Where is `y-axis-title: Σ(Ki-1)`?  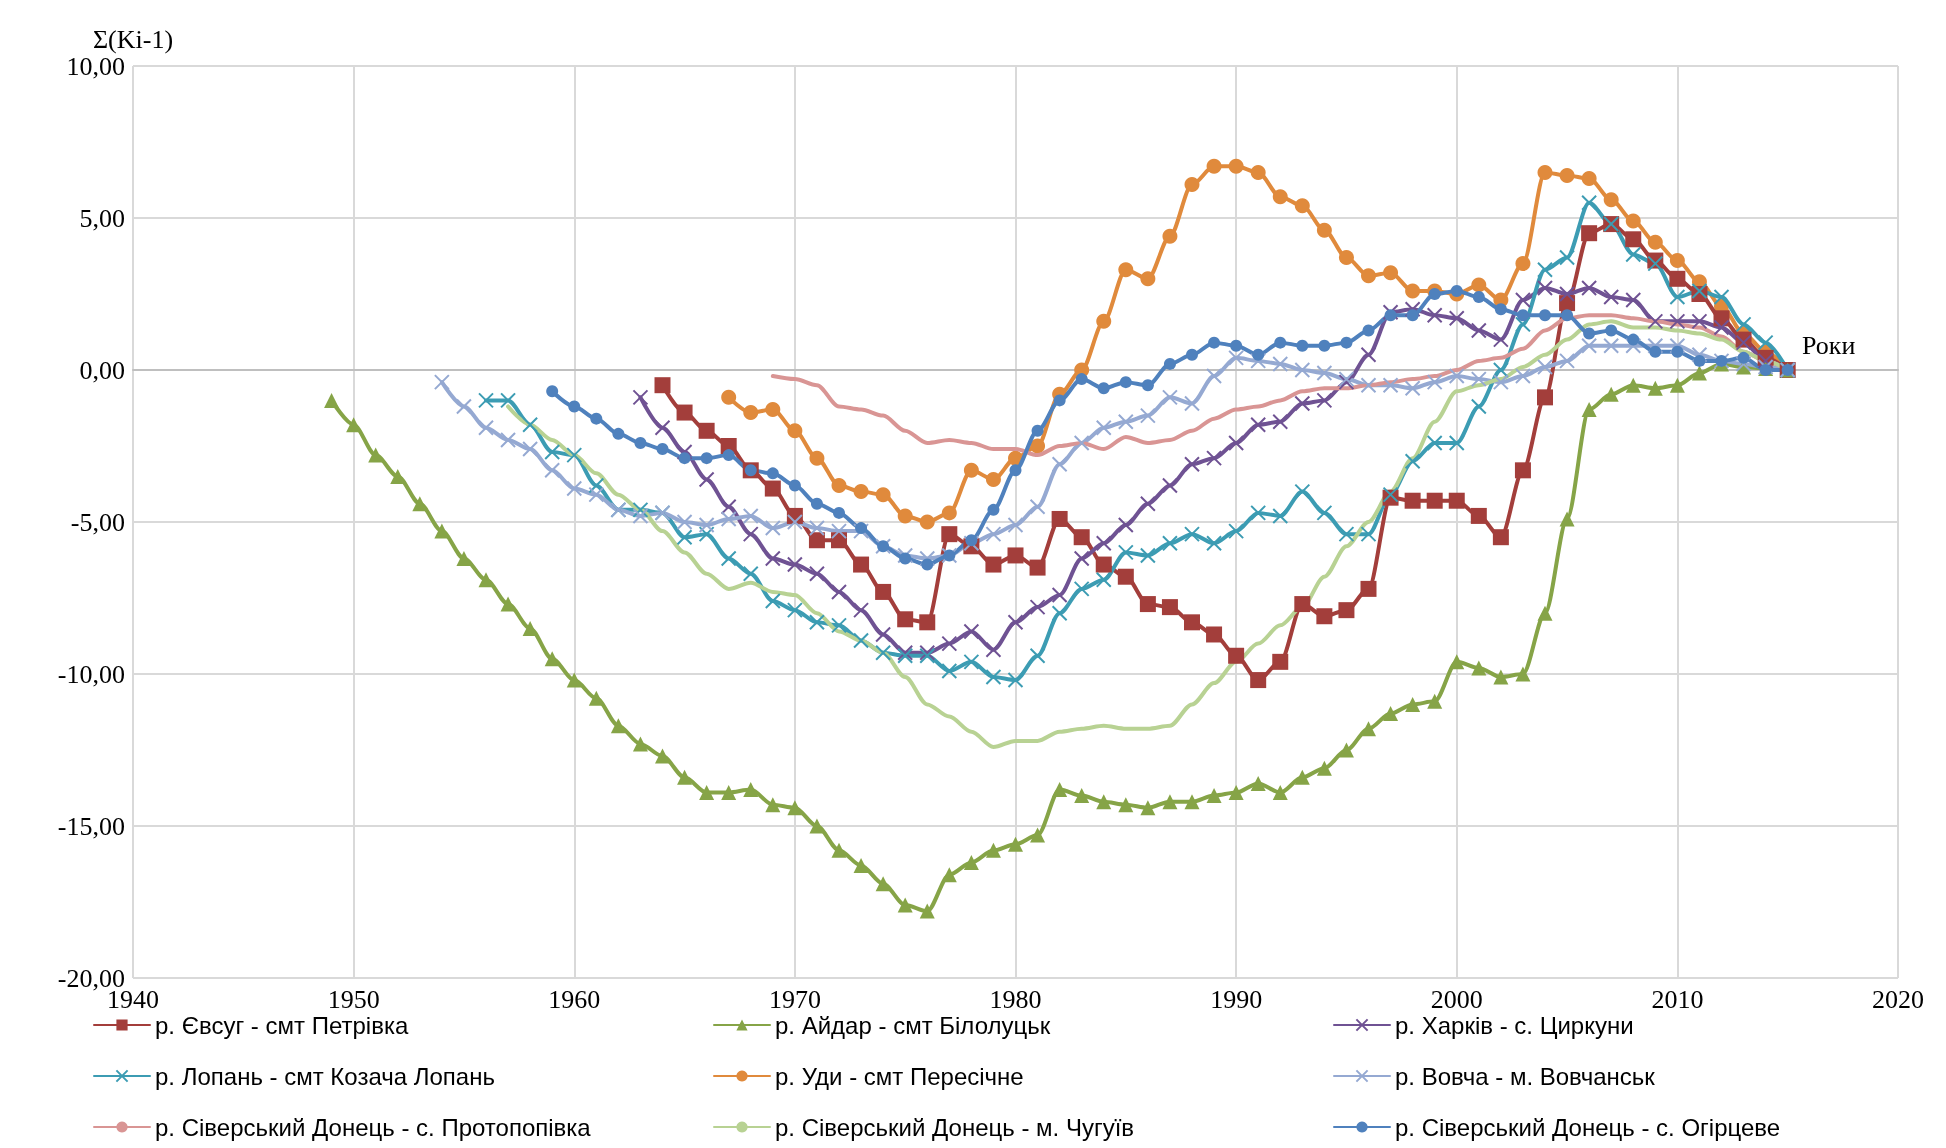
y-axis-title: Σ(Ki-1) is located at coordinates (133, 39).